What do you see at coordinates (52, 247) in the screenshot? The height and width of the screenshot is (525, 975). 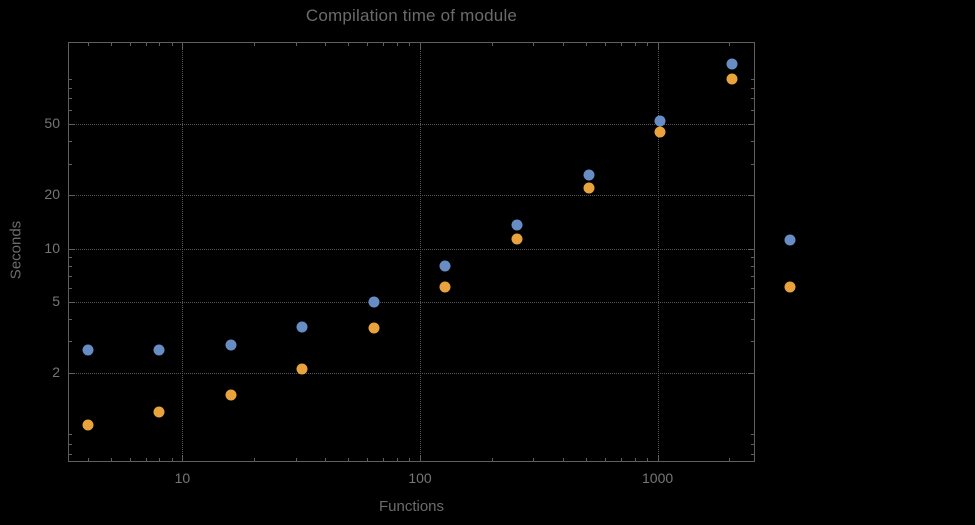 I see `y-tick-label: 10` at bounding box center [52, 247].